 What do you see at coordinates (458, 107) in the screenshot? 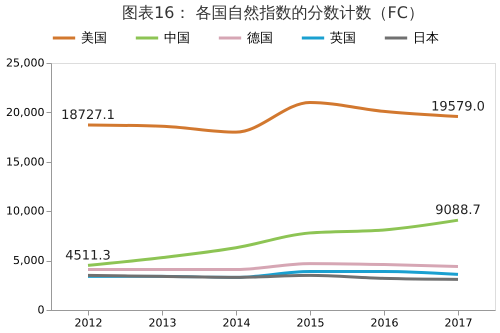
I see `data-label: 19579.0` at bounding box center [458, 107].